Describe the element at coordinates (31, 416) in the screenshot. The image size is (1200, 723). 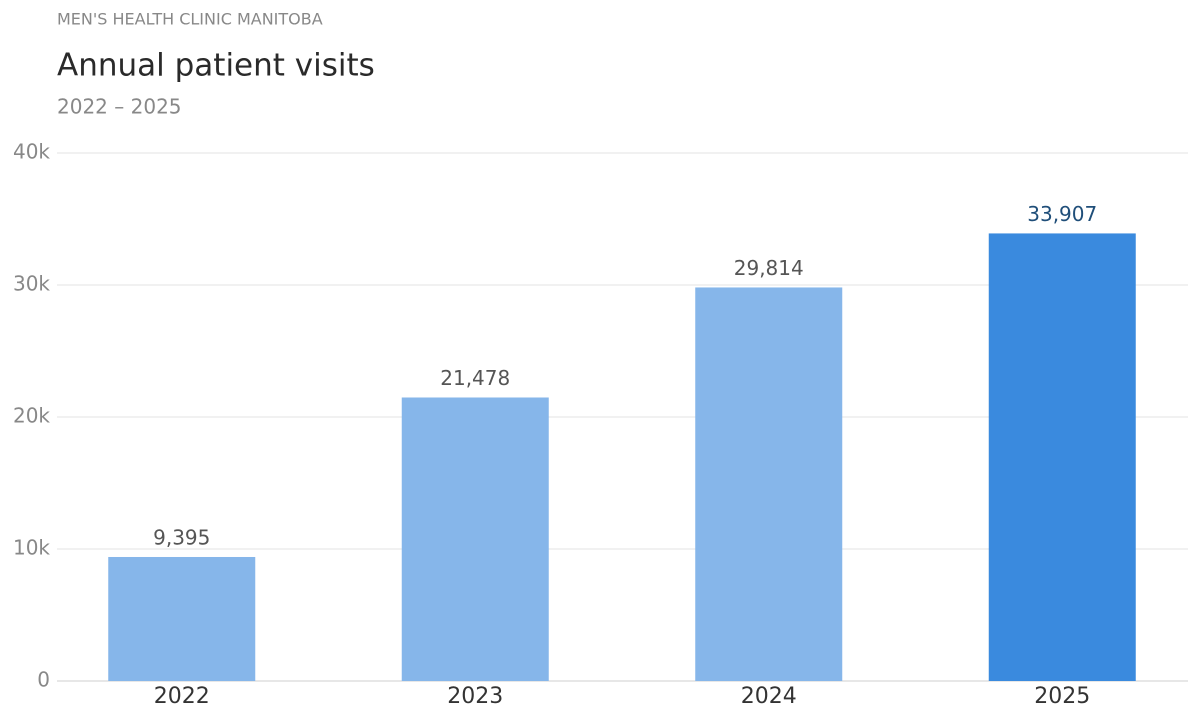
I see `y-tick-label: 20k` at that location.